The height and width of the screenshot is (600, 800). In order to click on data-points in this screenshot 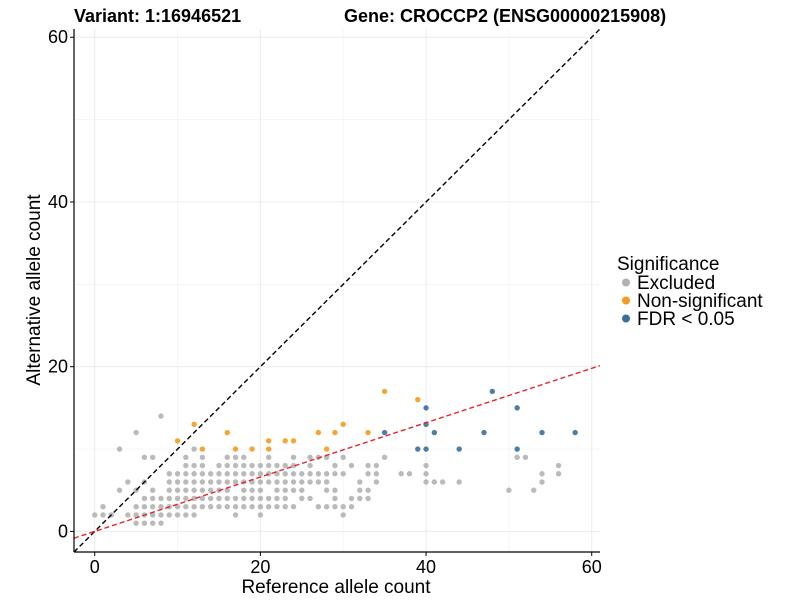, I will do `click(335, 457)`.